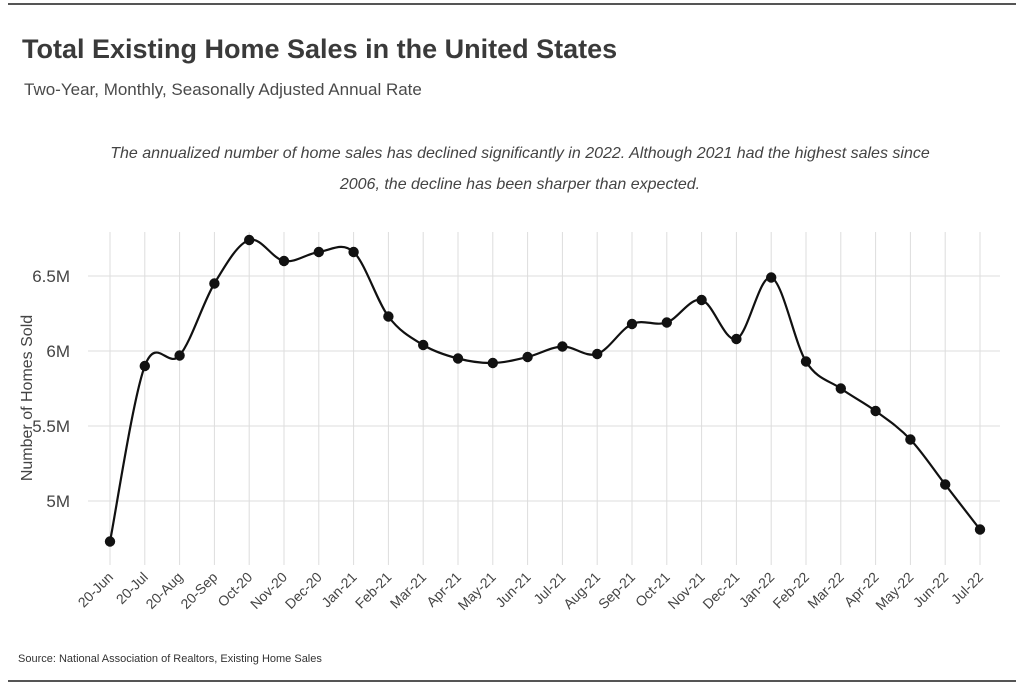  What do you see at coordinates (581, 590) in the screenshot?
I see `x-tick-label: Aug-21` at bounding box center [581, 590].